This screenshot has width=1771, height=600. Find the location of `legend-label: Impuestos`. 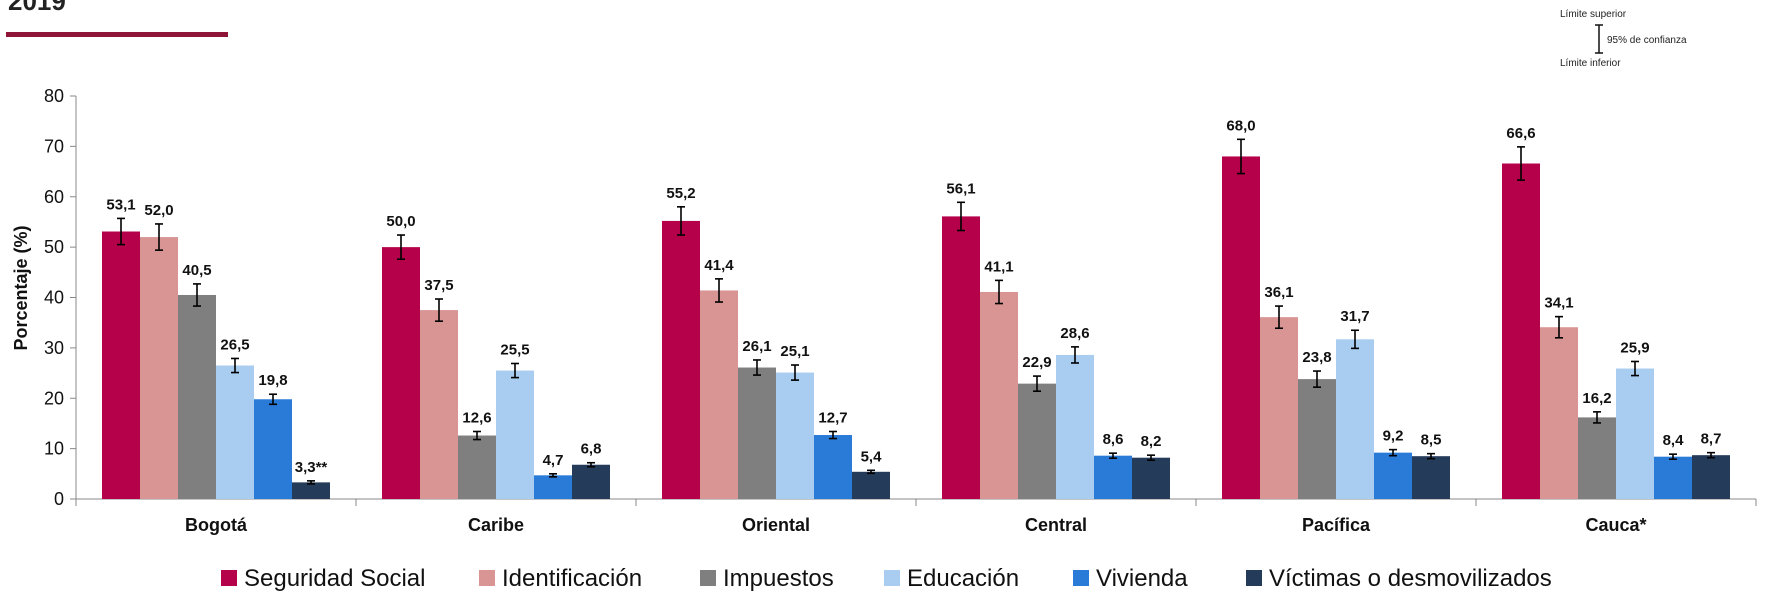

legend-label: Impuestos is located at coordinates (778, 578).